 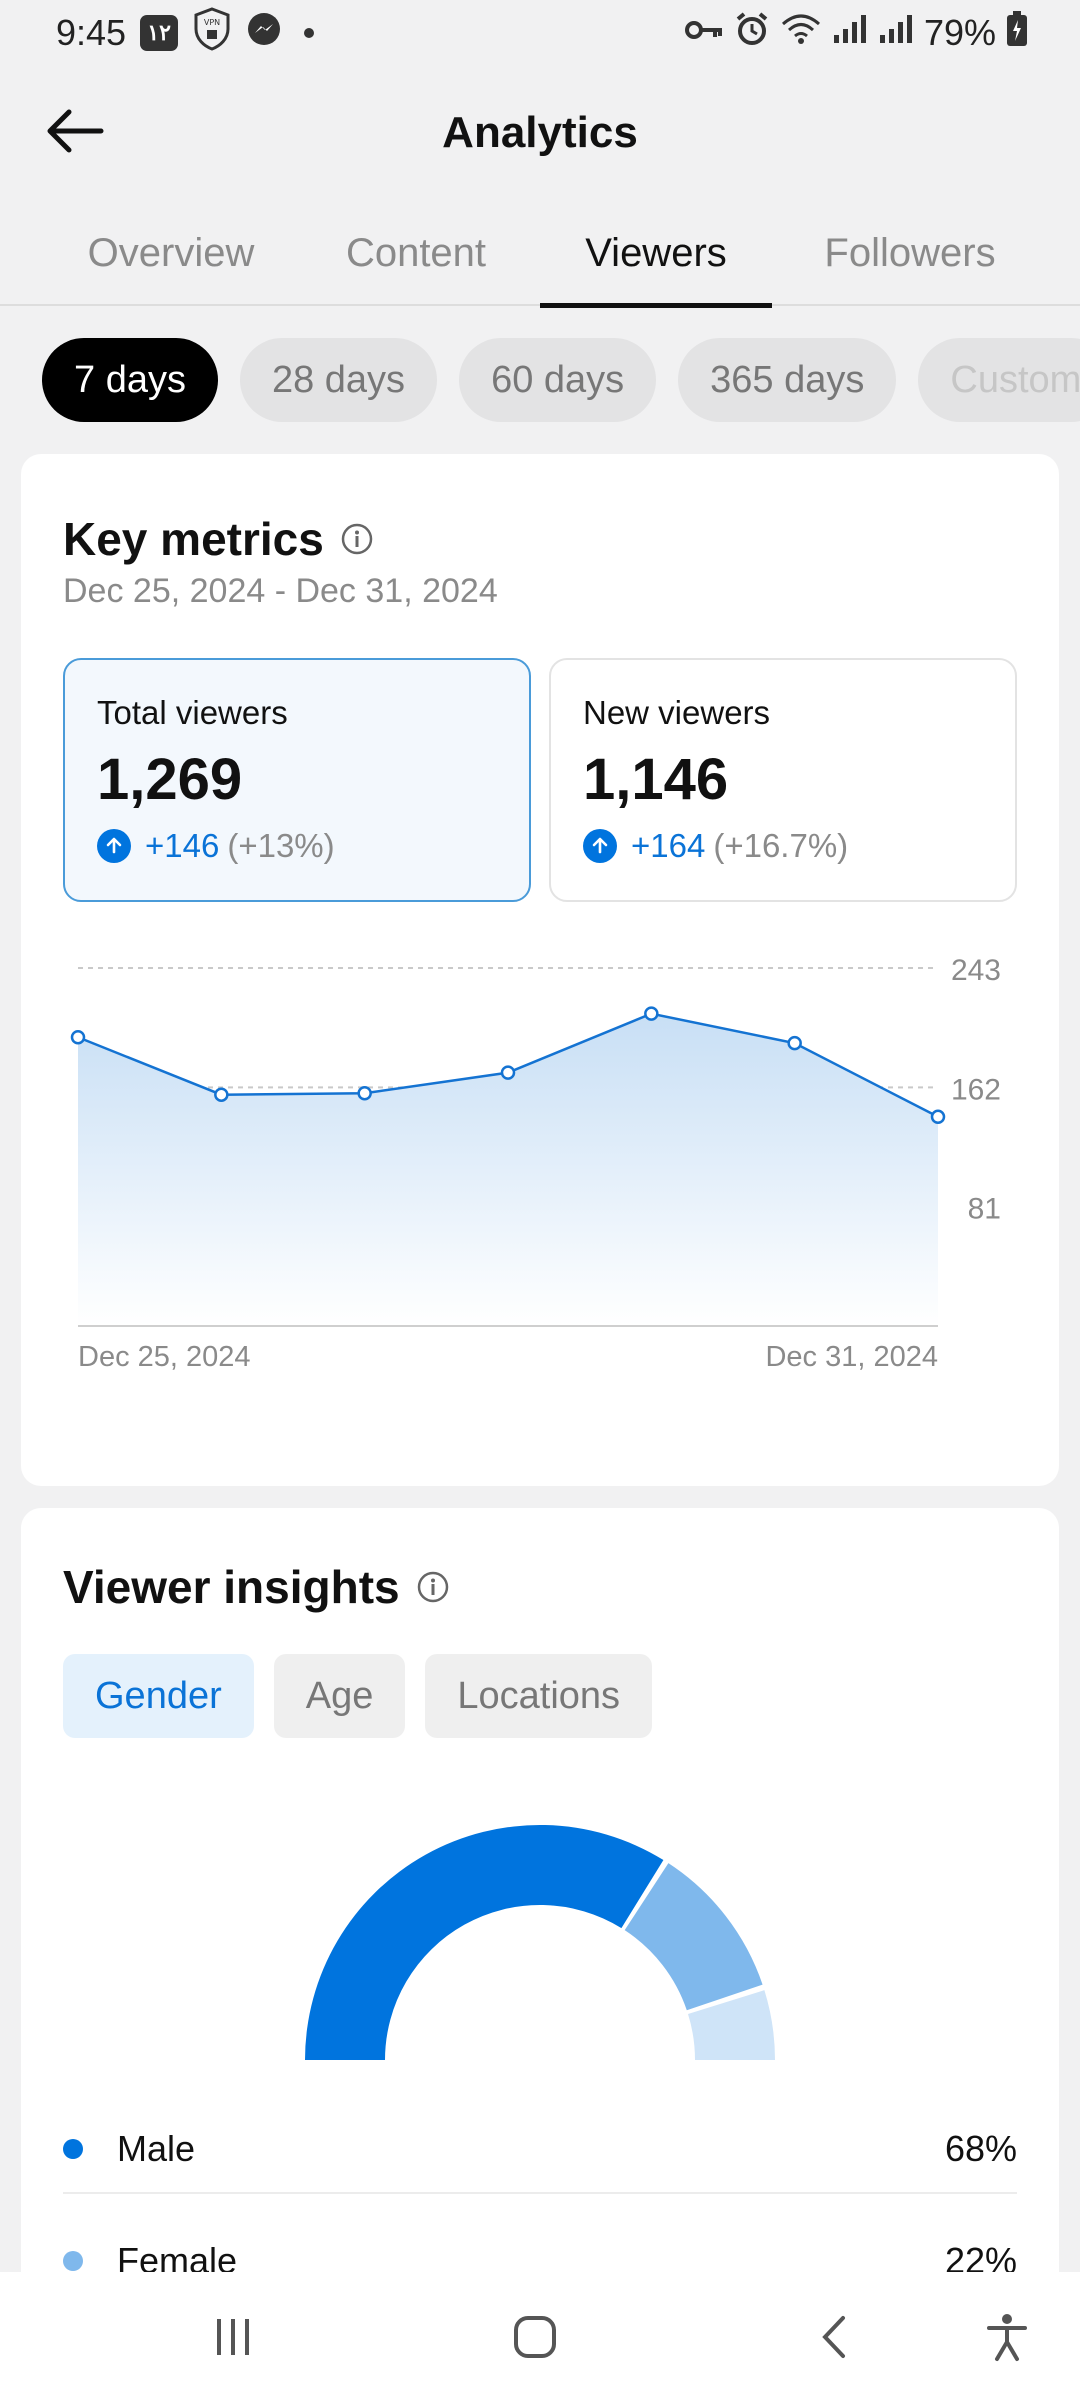 I want to click on y-tick-label: 162, so click(x=976, y=1089).